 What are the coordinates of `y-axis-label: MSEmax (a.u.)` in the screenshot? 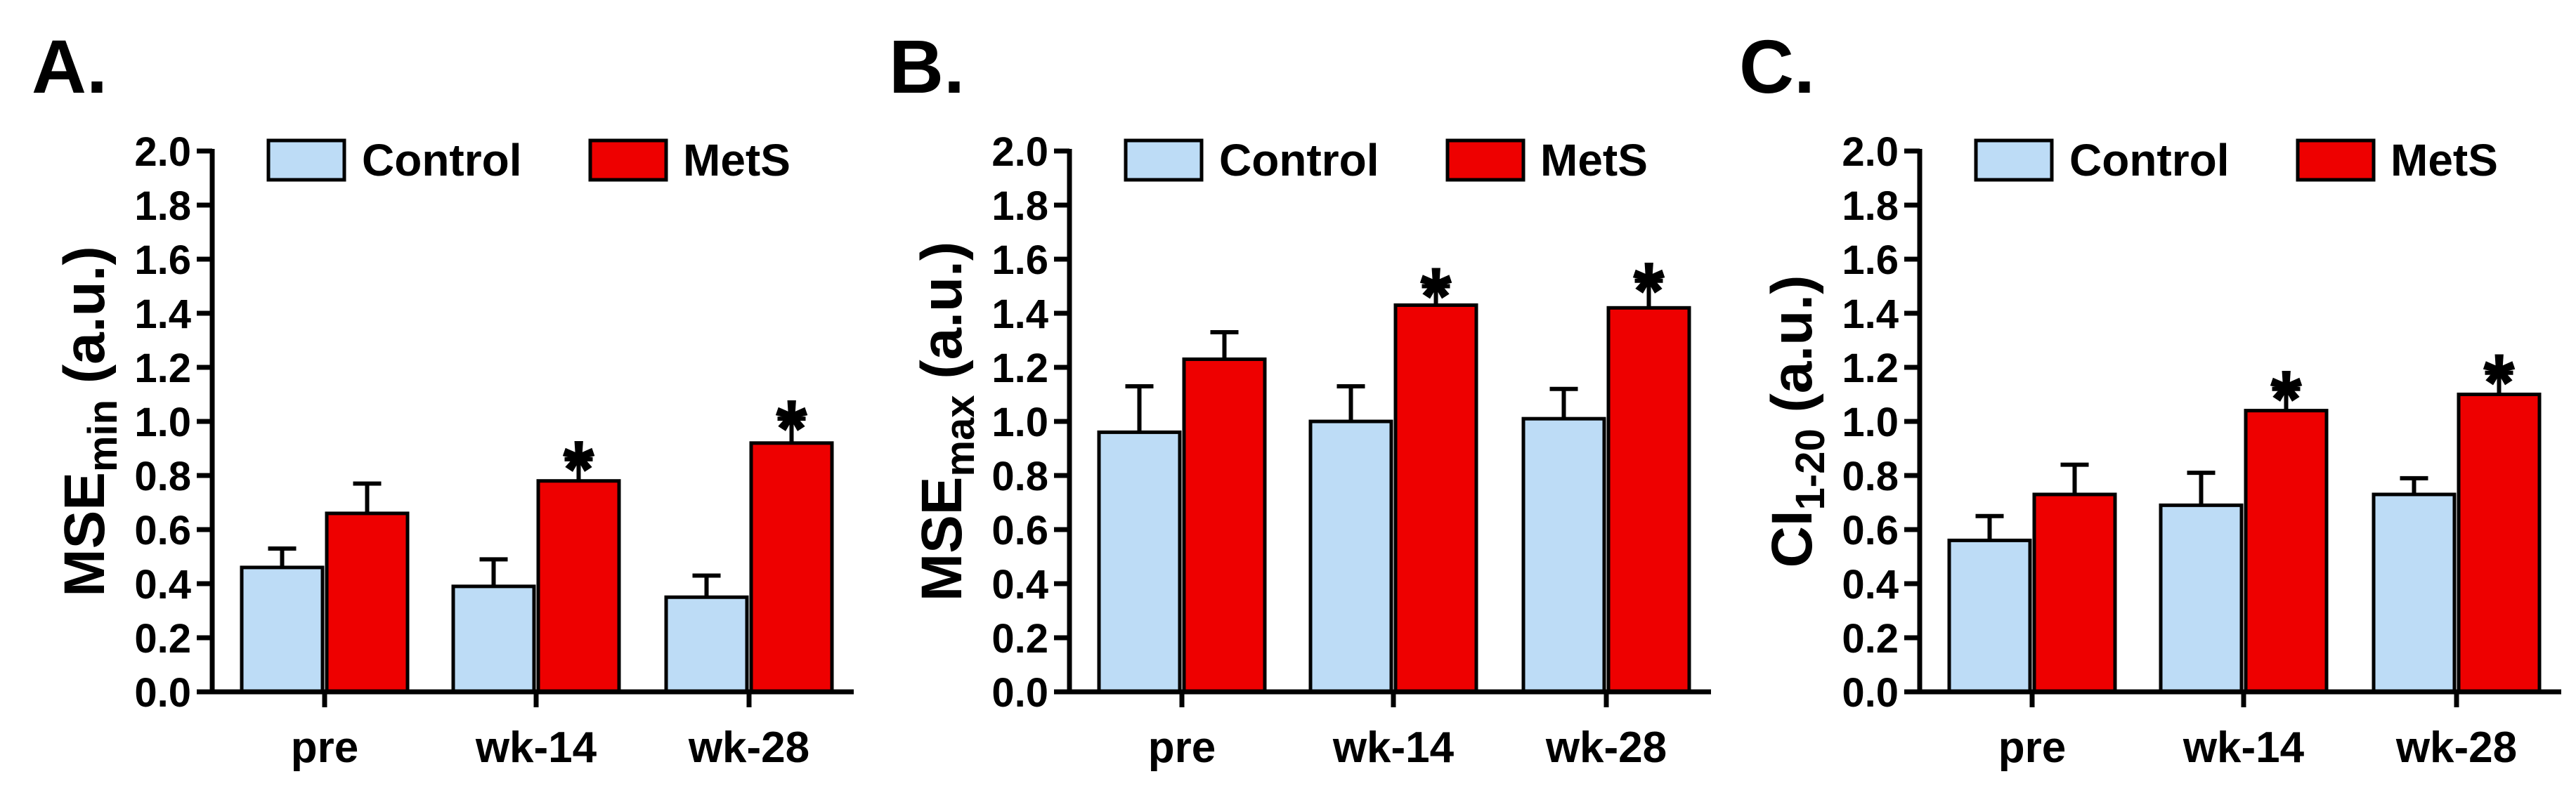 It's located at (946, 421).